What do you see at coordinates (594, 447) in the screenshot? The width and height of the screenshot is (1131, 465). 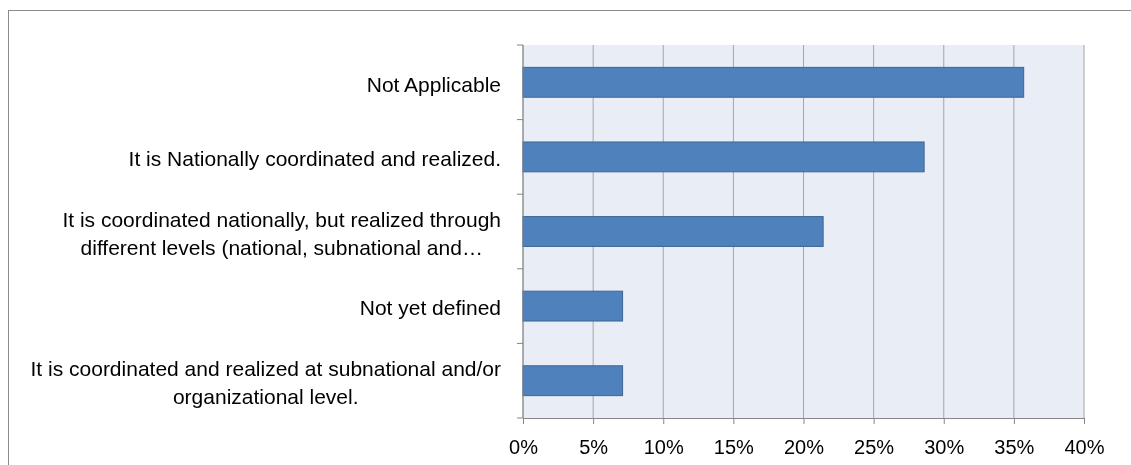 I see `x-tick-label: 5%` at bounding box center [594, 447].